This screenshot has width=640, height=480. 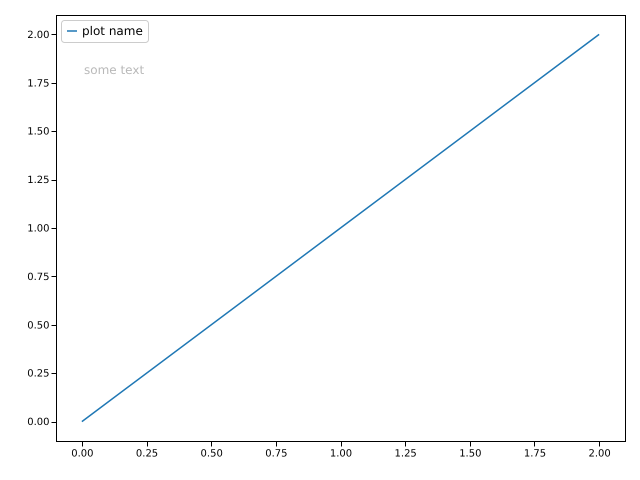 I want to click on x-tick-label: 1.50, so click(x=470, y=454).